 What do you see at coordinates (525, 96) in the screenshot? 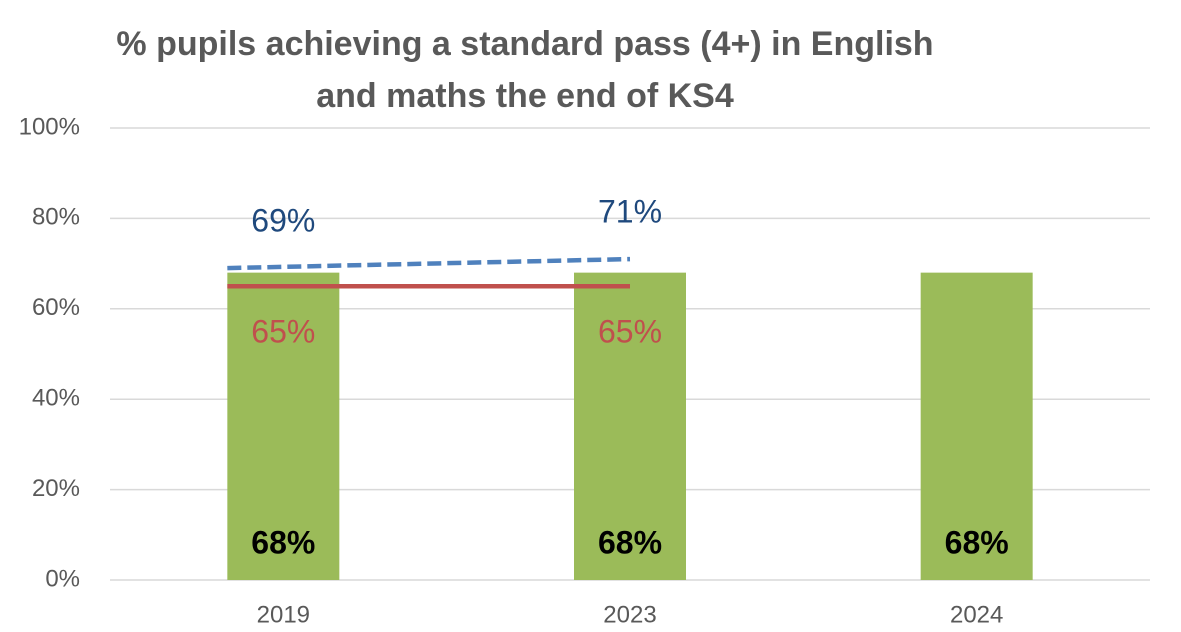
I see `chart-title: and maths the end of KS4` at bounding box center [525, 96].